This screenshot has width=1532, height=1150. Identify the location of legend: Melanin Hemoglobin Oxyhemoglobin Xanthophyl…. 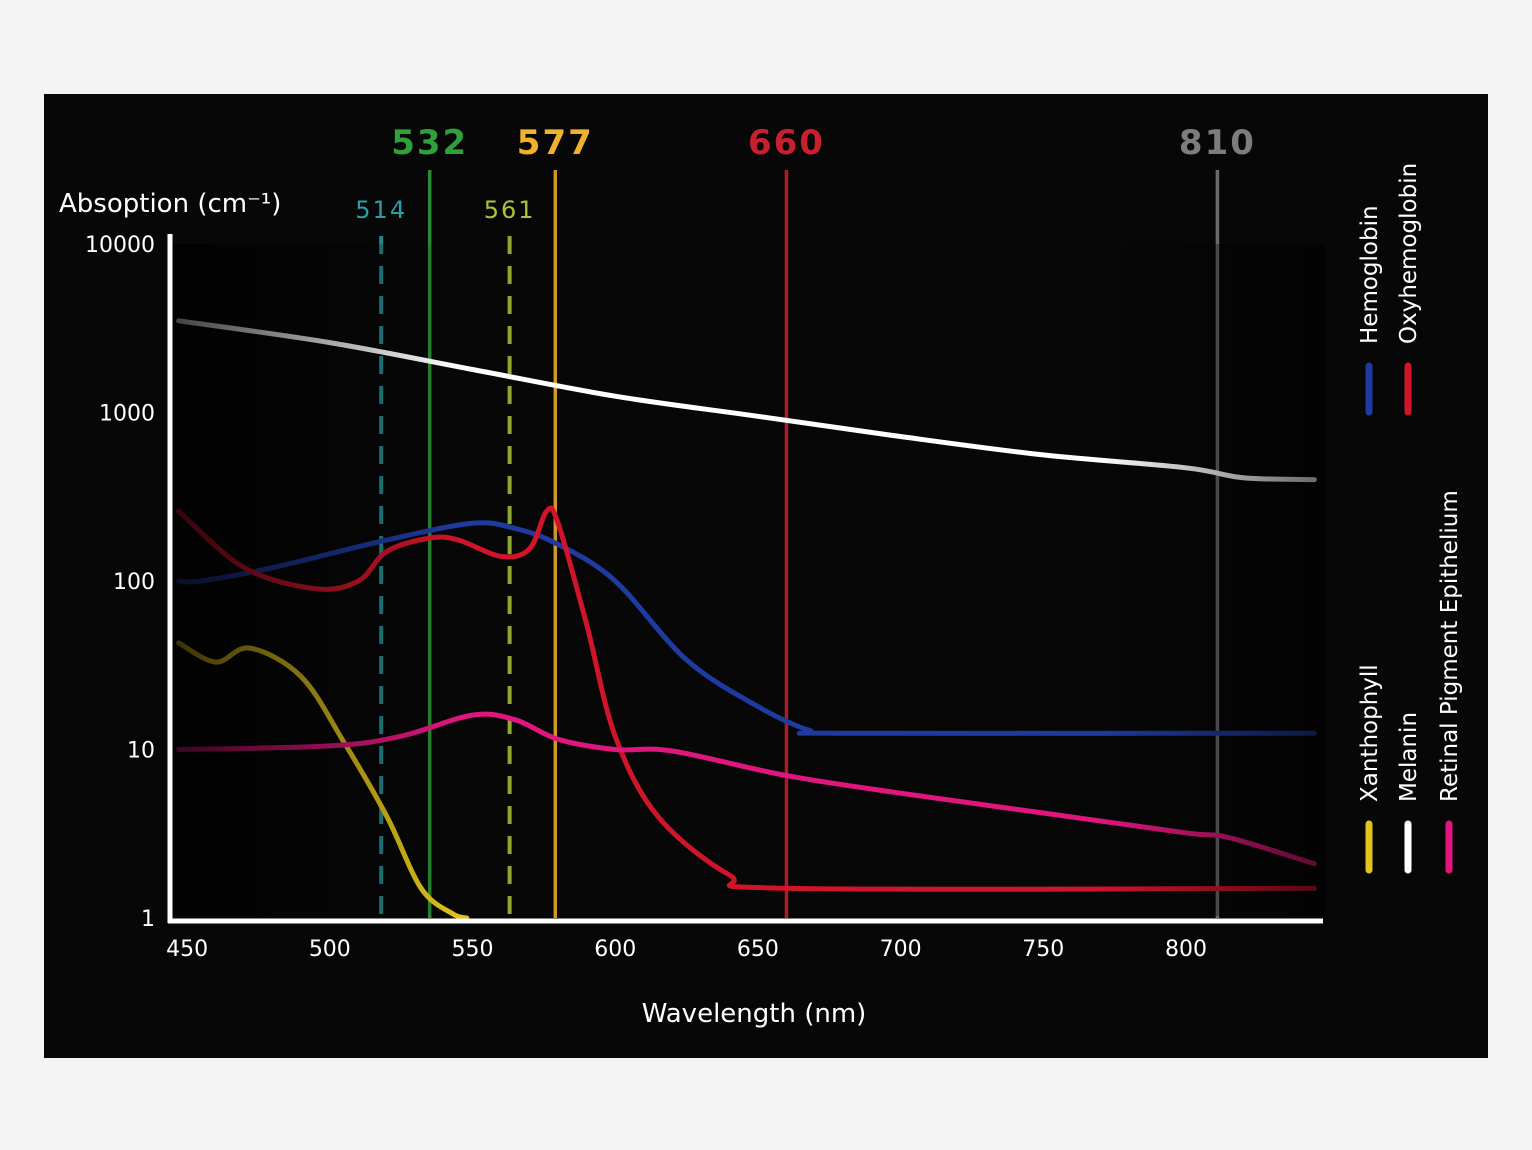
(1410, 518).